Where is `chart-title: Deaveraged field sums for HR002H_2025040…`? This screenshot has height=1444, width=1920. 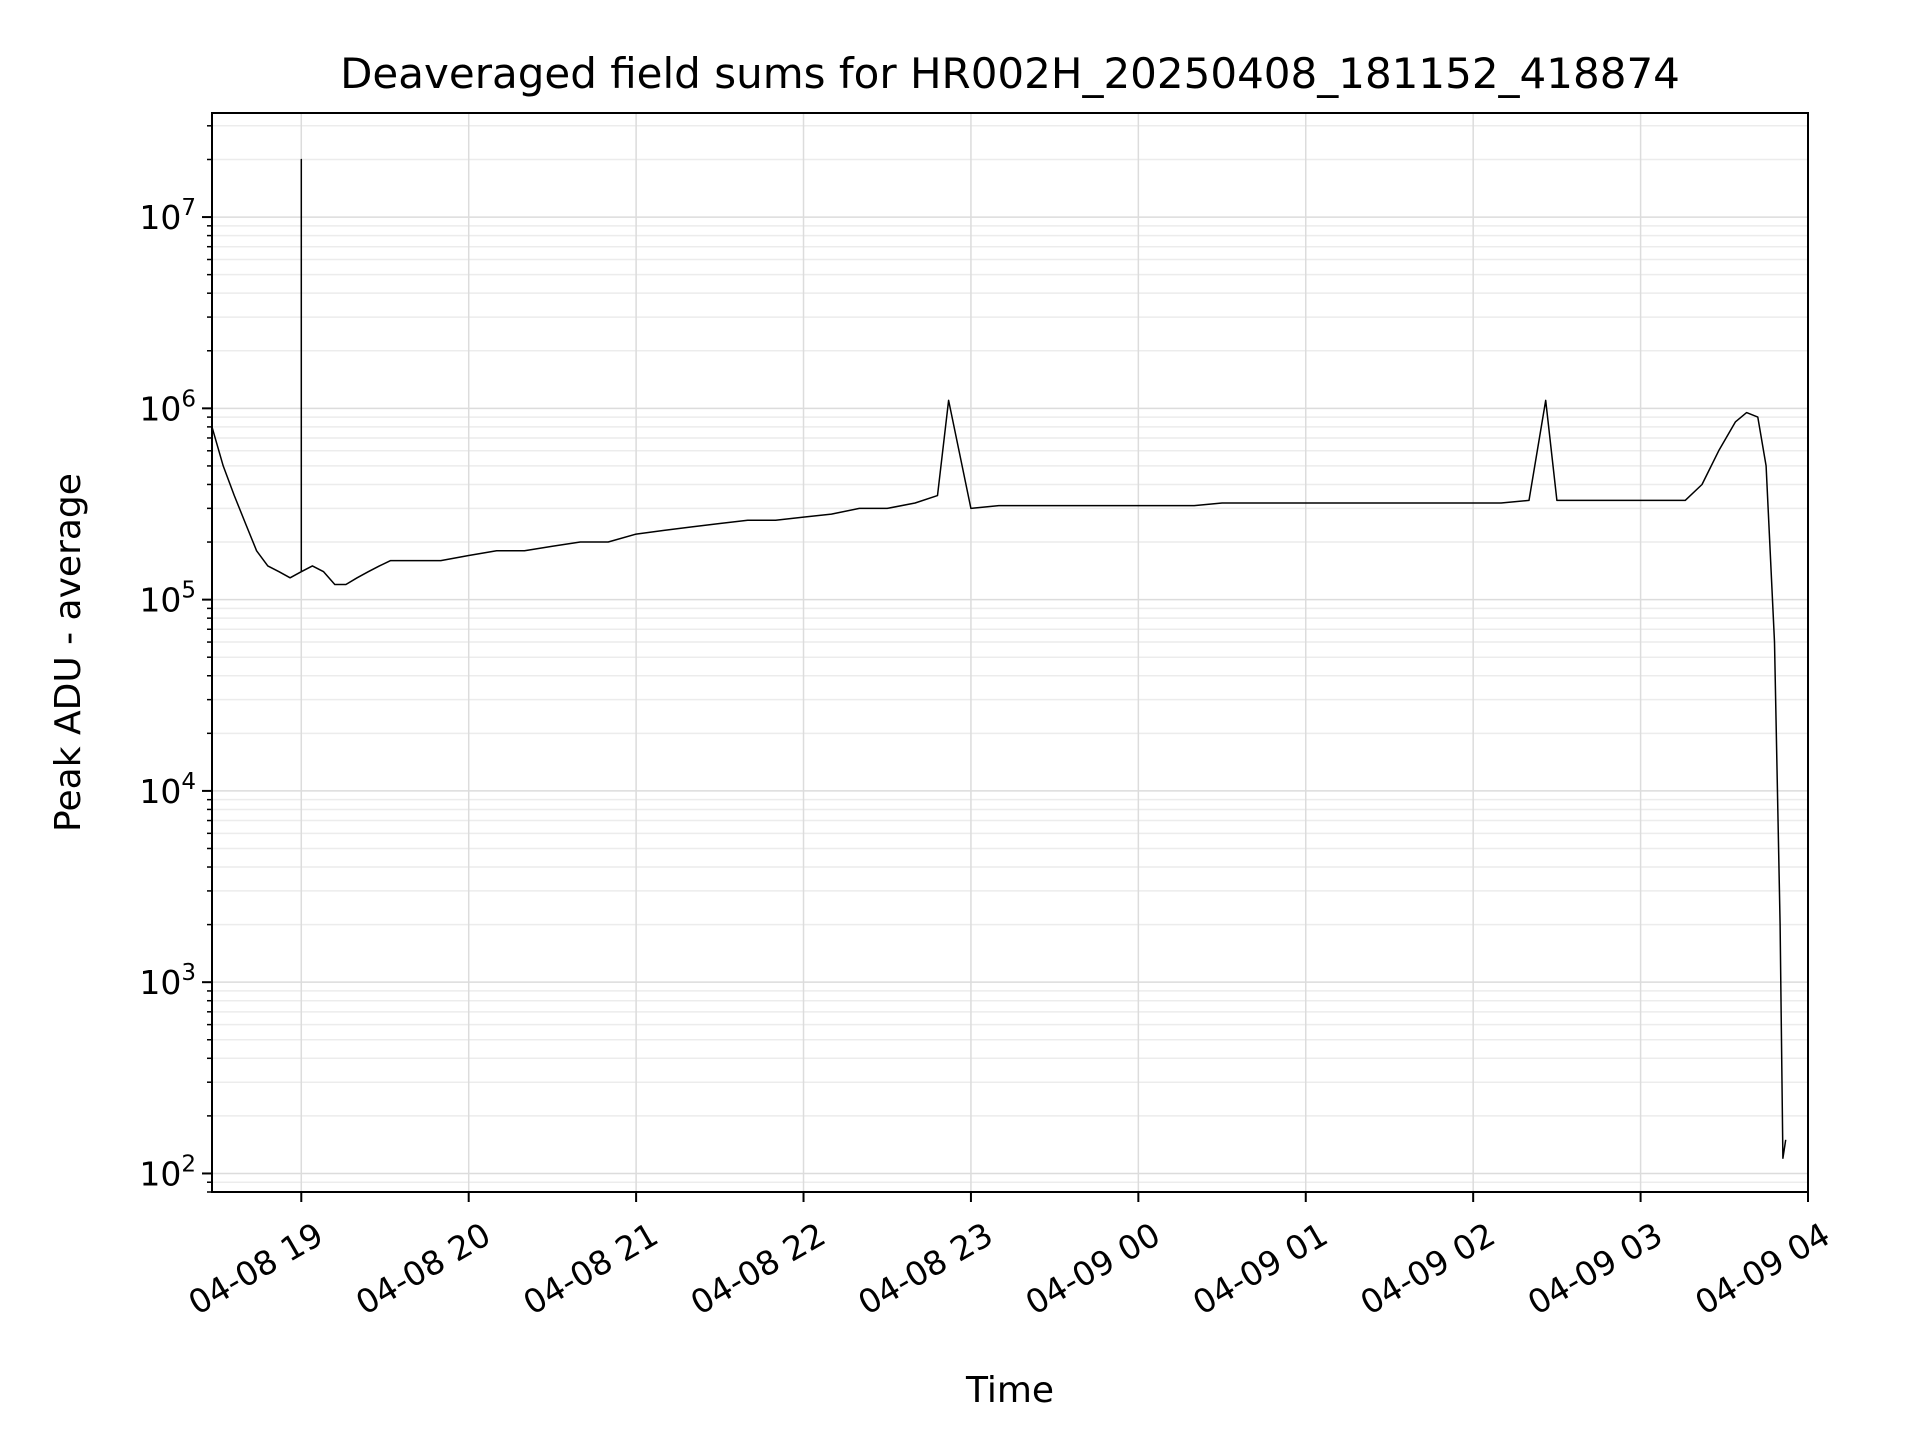 chart-title: Deaveraged field sums for HR002H_2025040… is located at coordinates (1010, 73).